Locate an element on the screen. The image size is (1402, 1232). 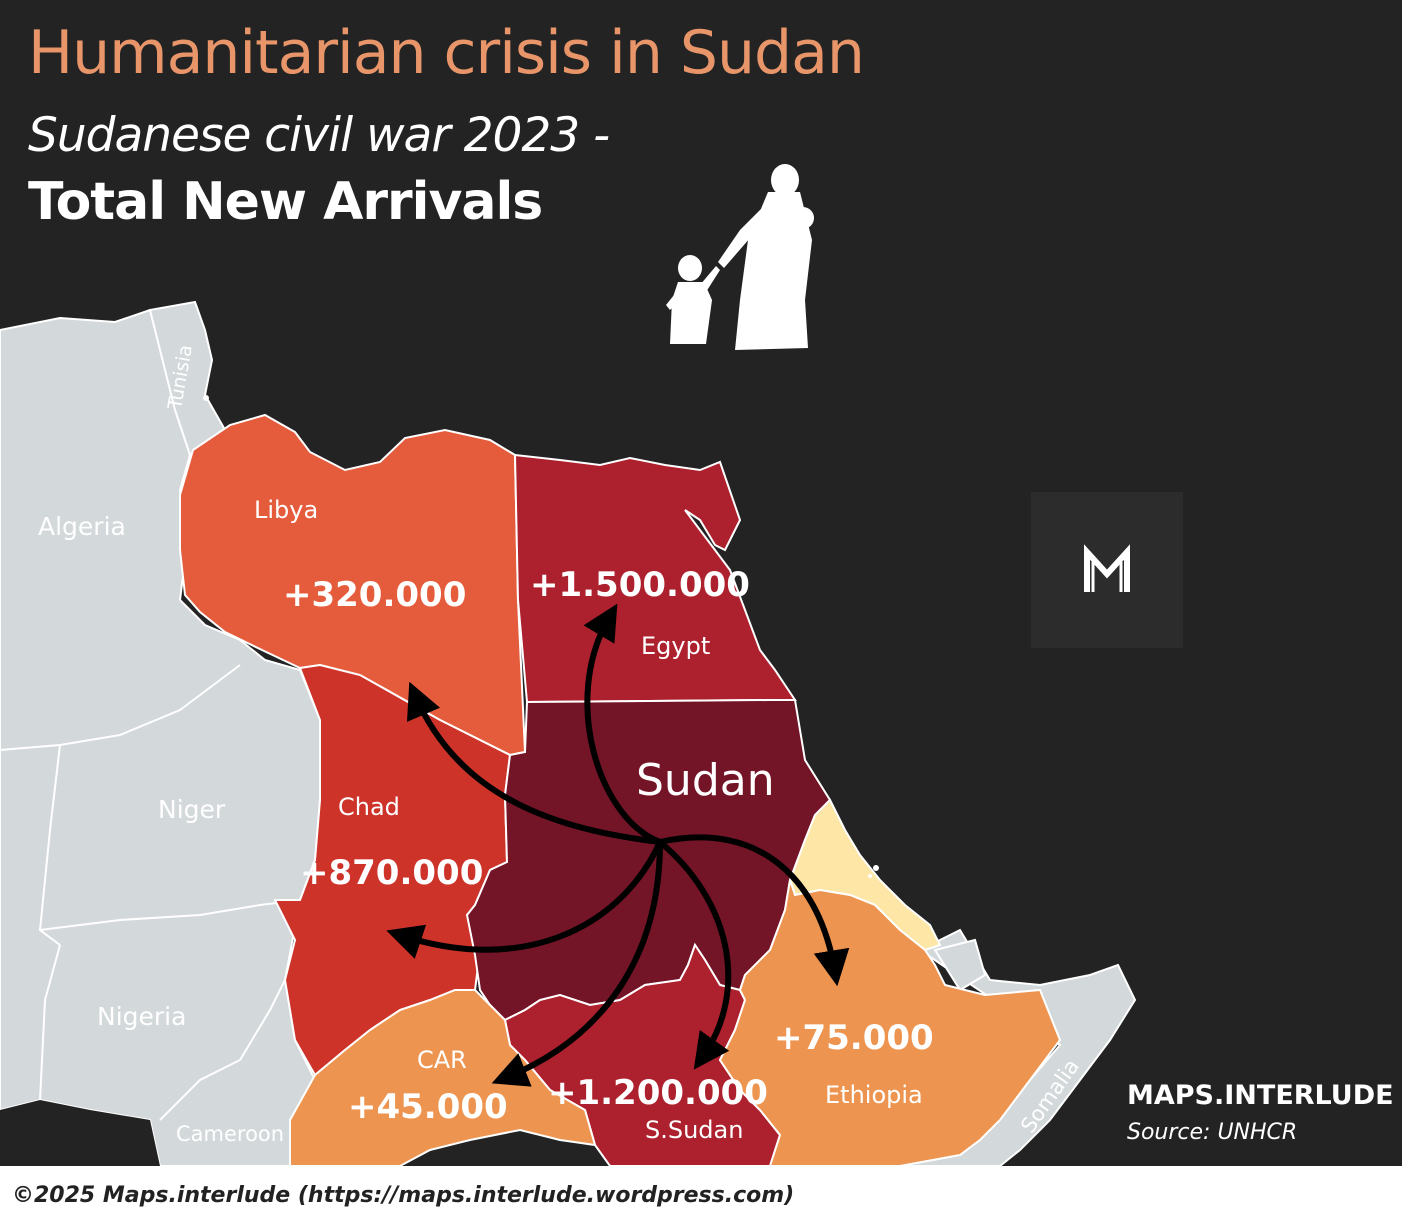
label-libya: Libya is located at coordinates (286, 510).